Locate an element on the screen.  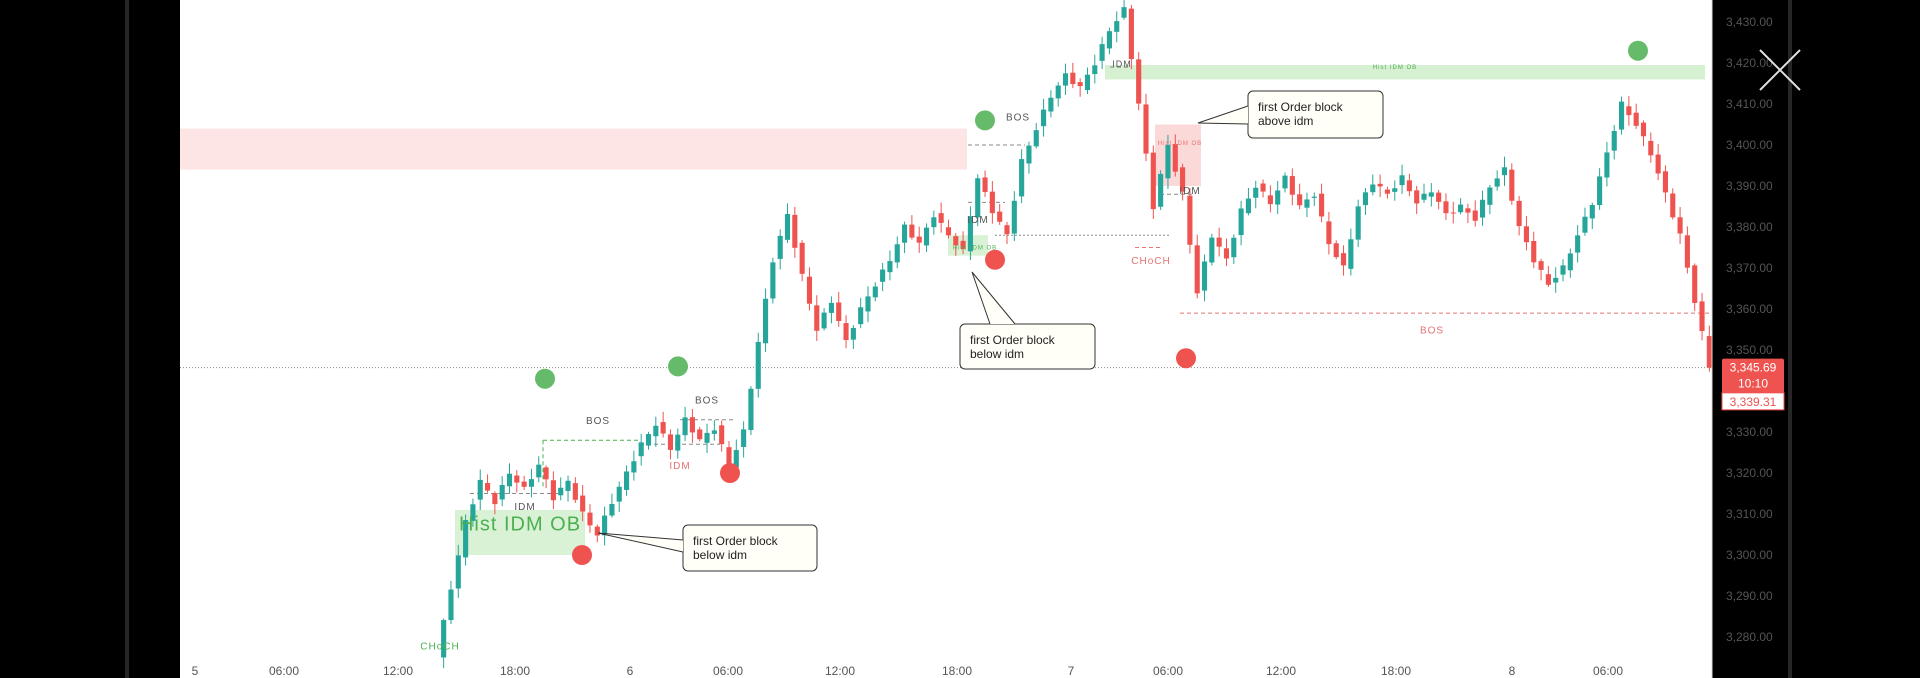
demand-zone-top is located at coordinates (1405, 72).